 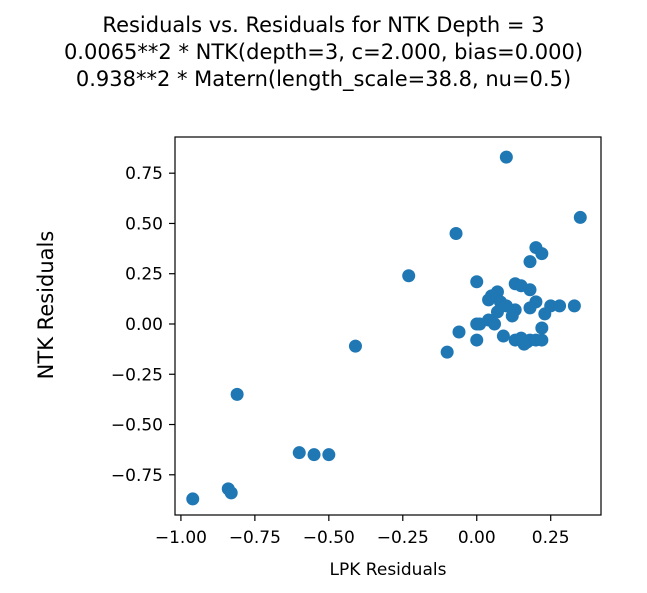 I want to click on x-tick-label: −0.25, so click(x=403, y=538).